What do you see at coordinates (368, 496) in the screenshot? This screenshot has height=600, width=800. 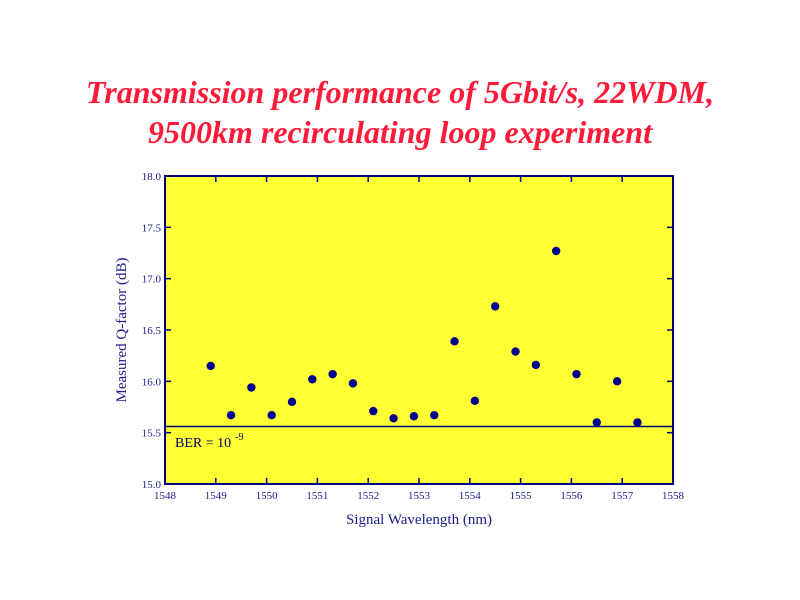 I see `x-tick-label: 1552` at bounding box center [368, 496].